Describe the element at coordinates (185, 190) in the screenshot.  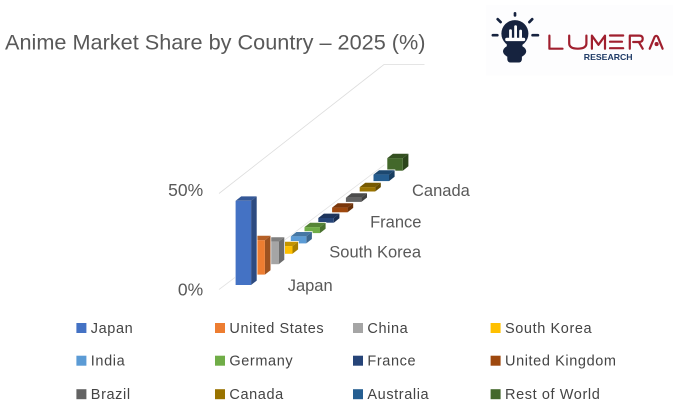
I see `svg-text: 50%` at that location.